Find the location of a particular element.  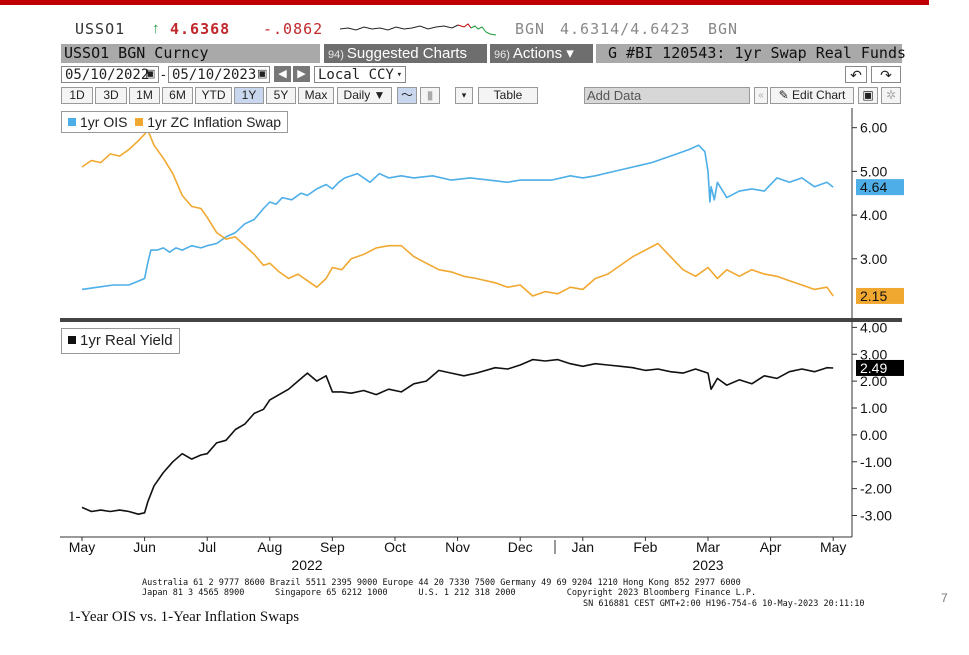

add-data-input: Add Data is located at coordinates (667, 95).